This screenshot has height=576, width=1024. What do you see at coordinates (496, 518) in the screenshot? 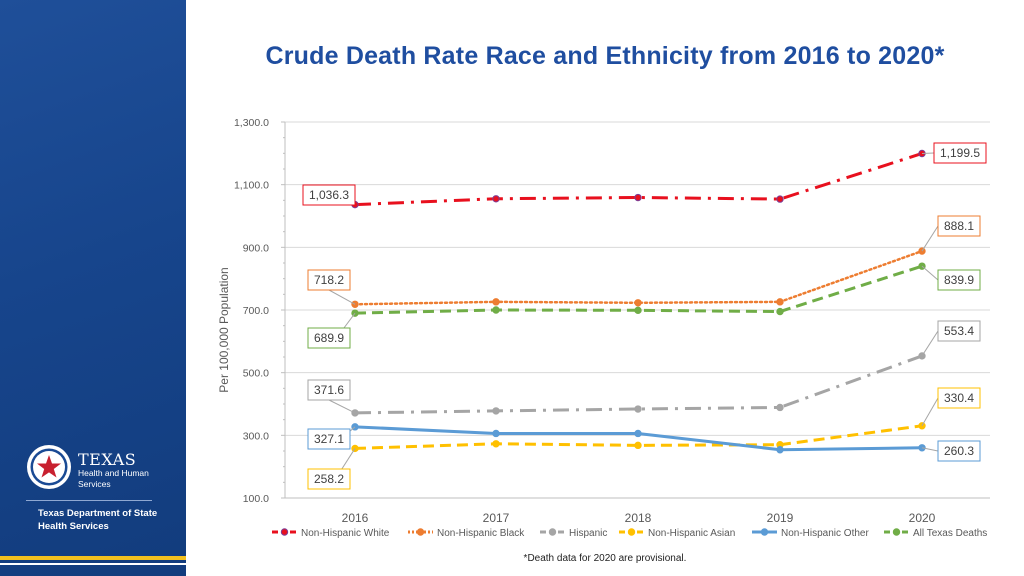
I see `x-tick-label: 2017` at bounding box center [496, 518].